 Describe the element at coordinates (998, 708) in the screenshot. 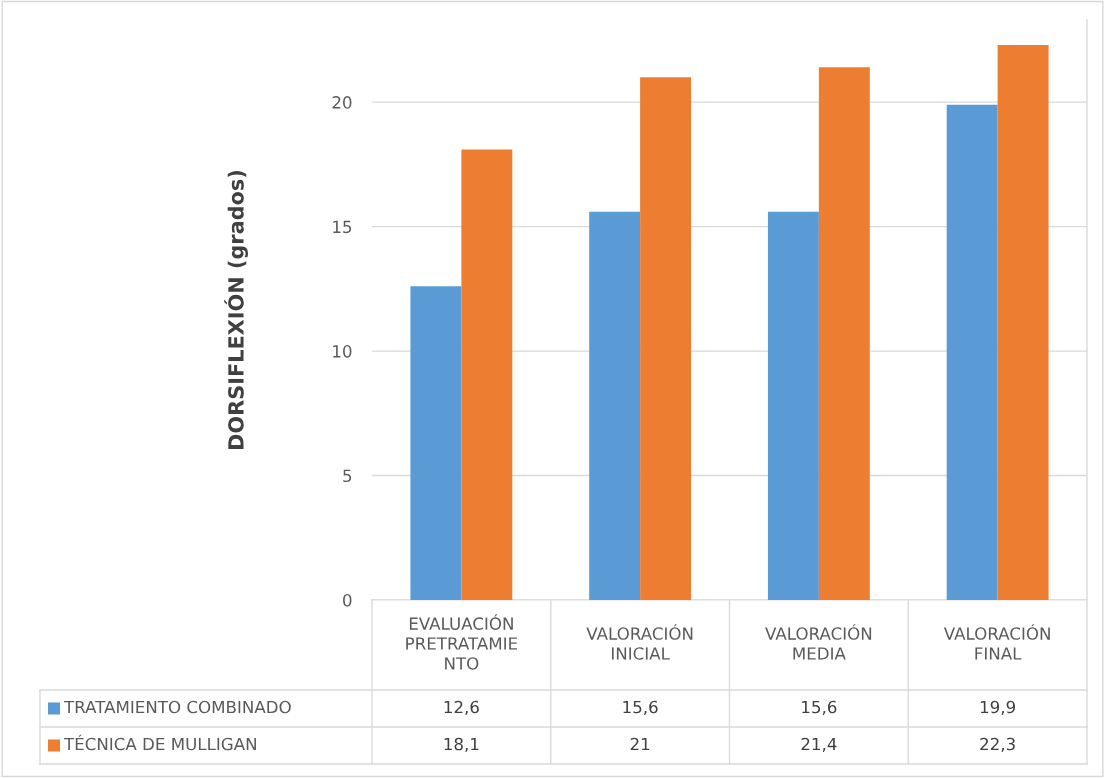

I see `data-label: 19,9` at that location.